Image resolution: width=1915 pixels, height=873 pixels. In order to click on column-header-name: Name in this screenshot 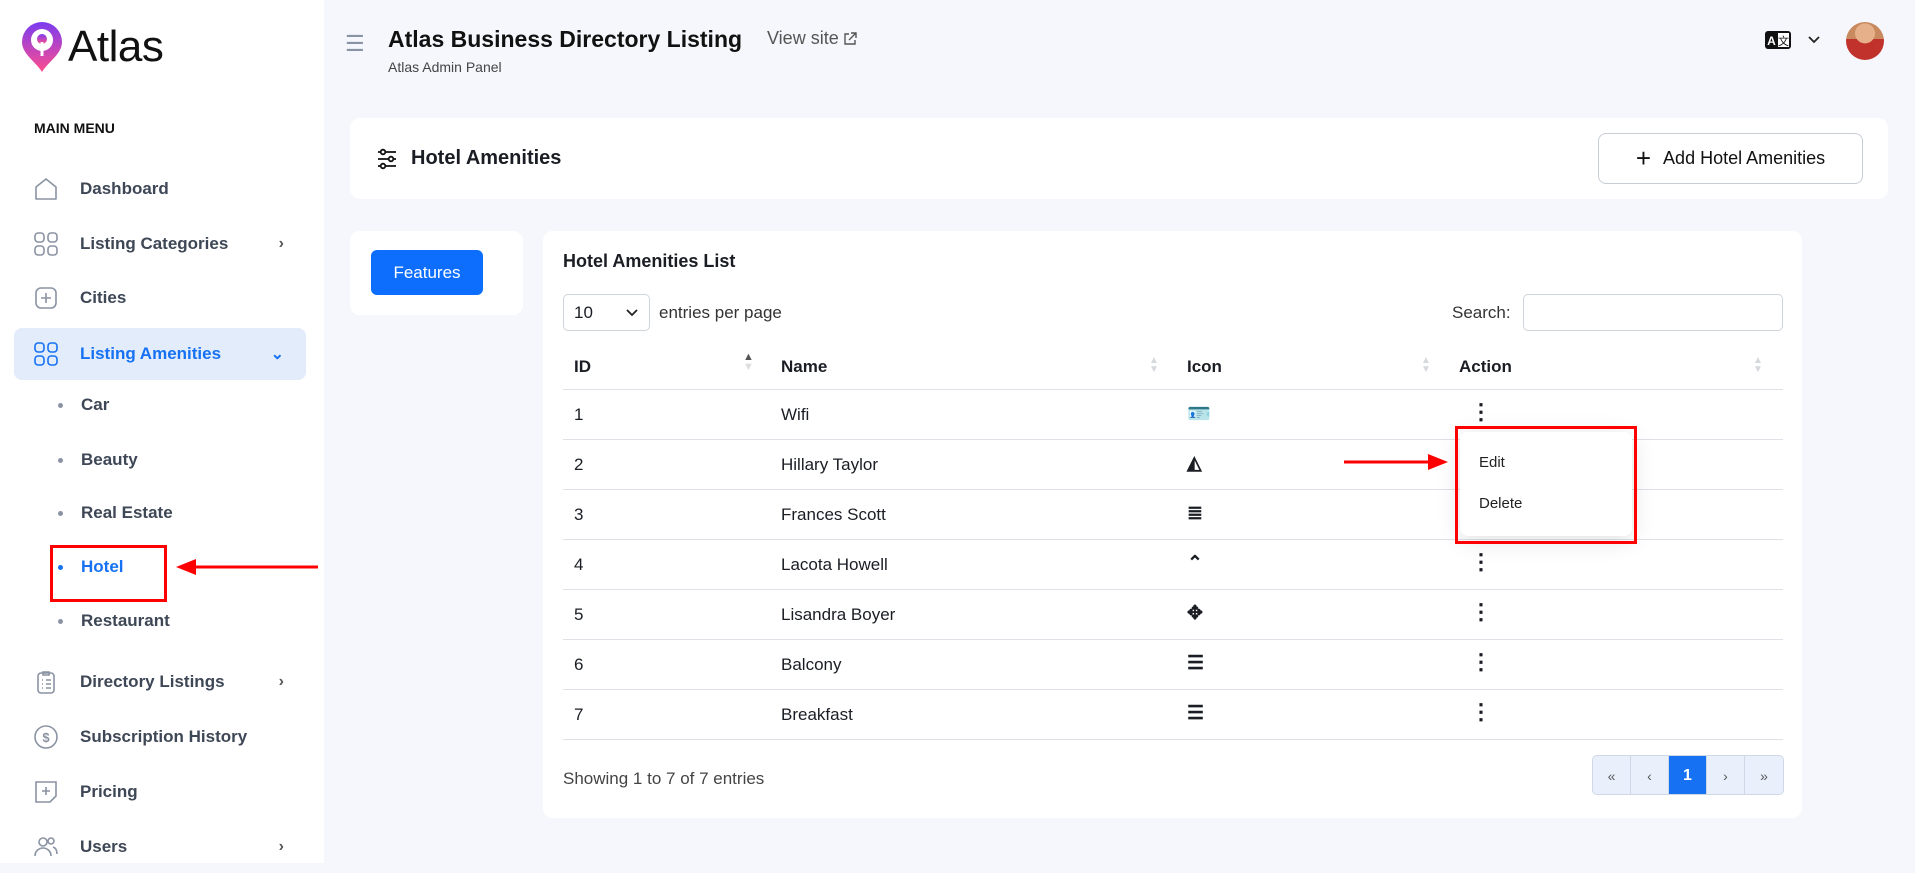, I will do `click(804, 366)`.